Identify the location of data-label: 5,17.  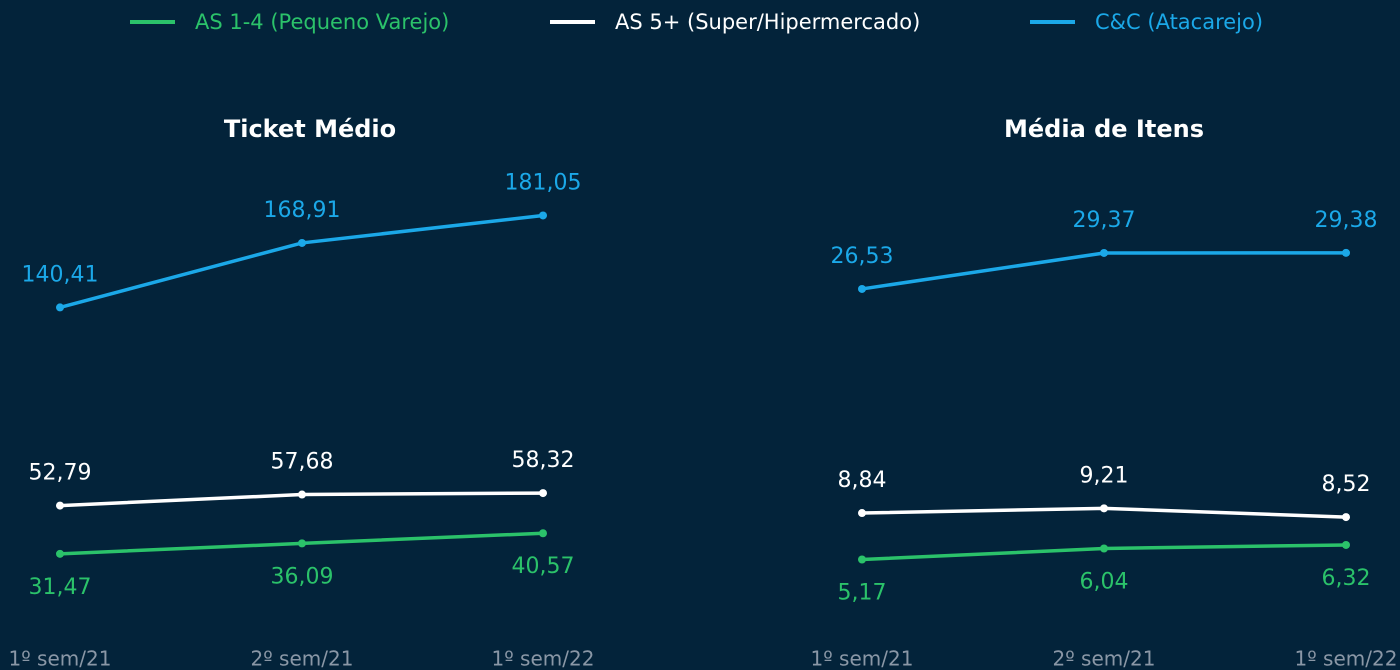
(862, 593).